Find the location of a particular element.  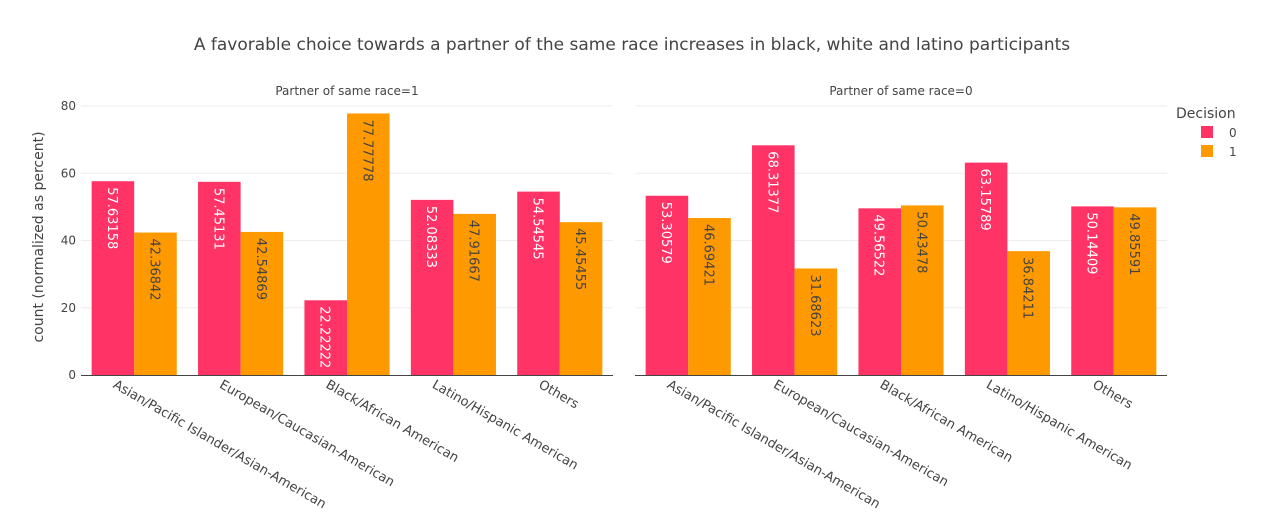

data-label: 49.56522 is located at coordinates (878, 245).